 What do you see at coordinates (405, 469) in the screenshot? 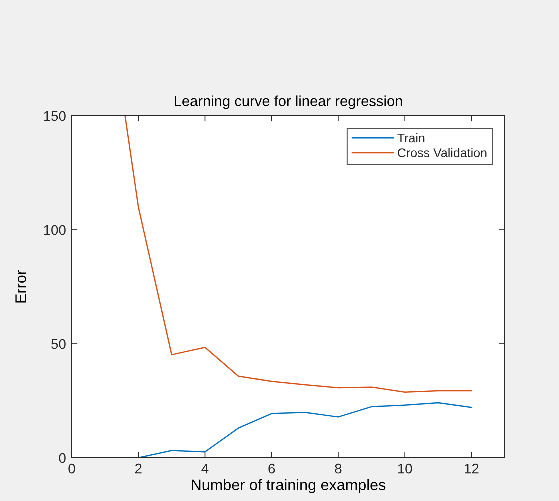
I see `x-tick-label: 10` at bounding box center [405, 469].